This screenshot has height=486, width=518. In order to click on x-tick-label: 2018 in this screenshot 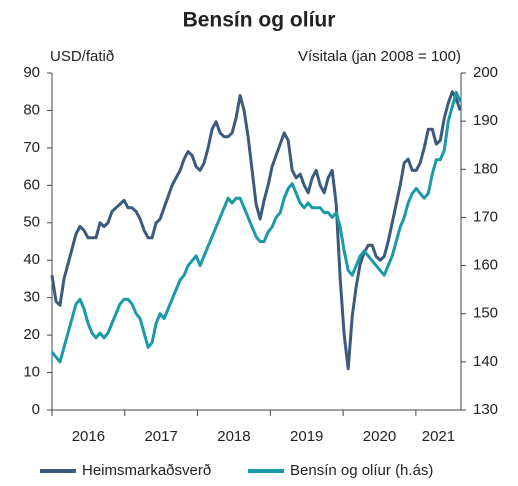, I will do `click(233, 436)`.